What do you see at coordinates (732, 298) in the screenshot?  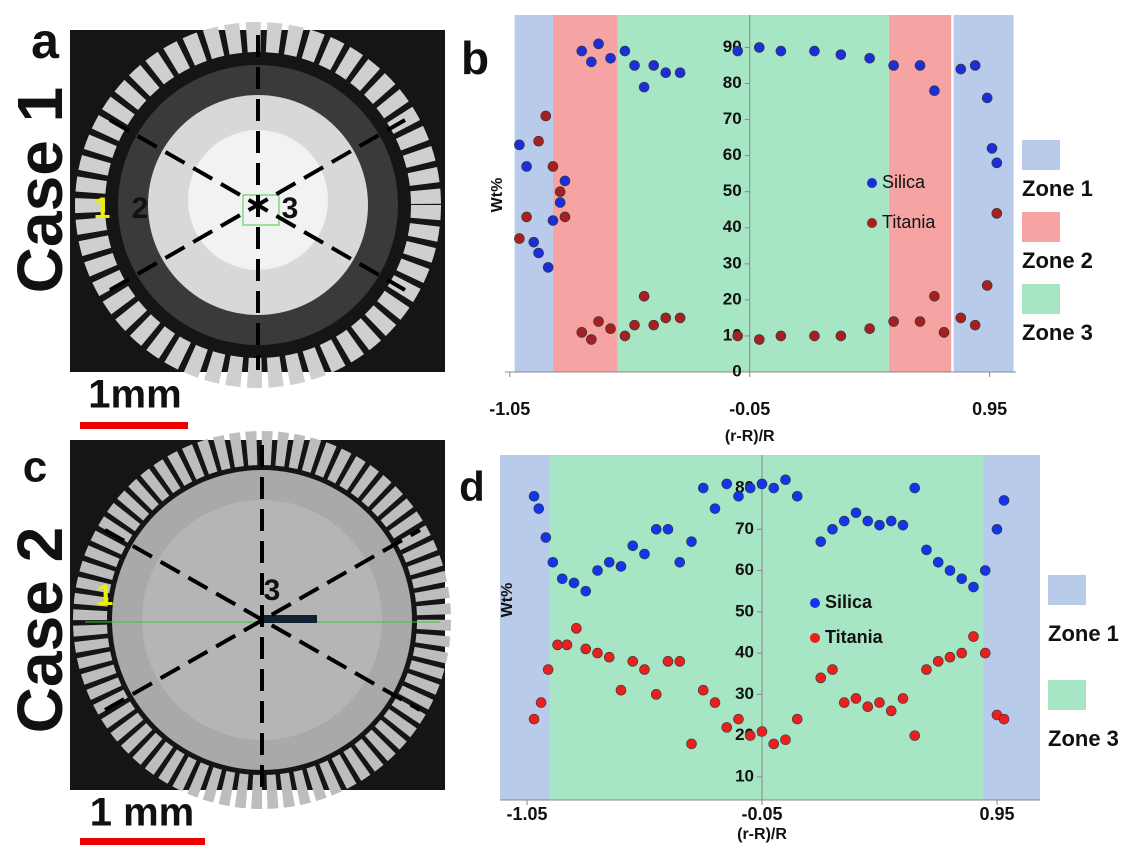 I see `y-tick-label: 20` at bounding box center [732, 298].